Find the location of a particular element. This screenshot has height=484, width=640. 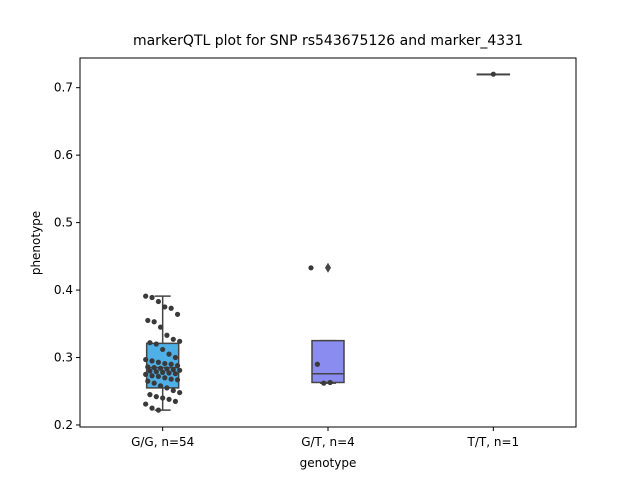

x-tick-label: G/G, n=54 is located at coordinates (162, 442).